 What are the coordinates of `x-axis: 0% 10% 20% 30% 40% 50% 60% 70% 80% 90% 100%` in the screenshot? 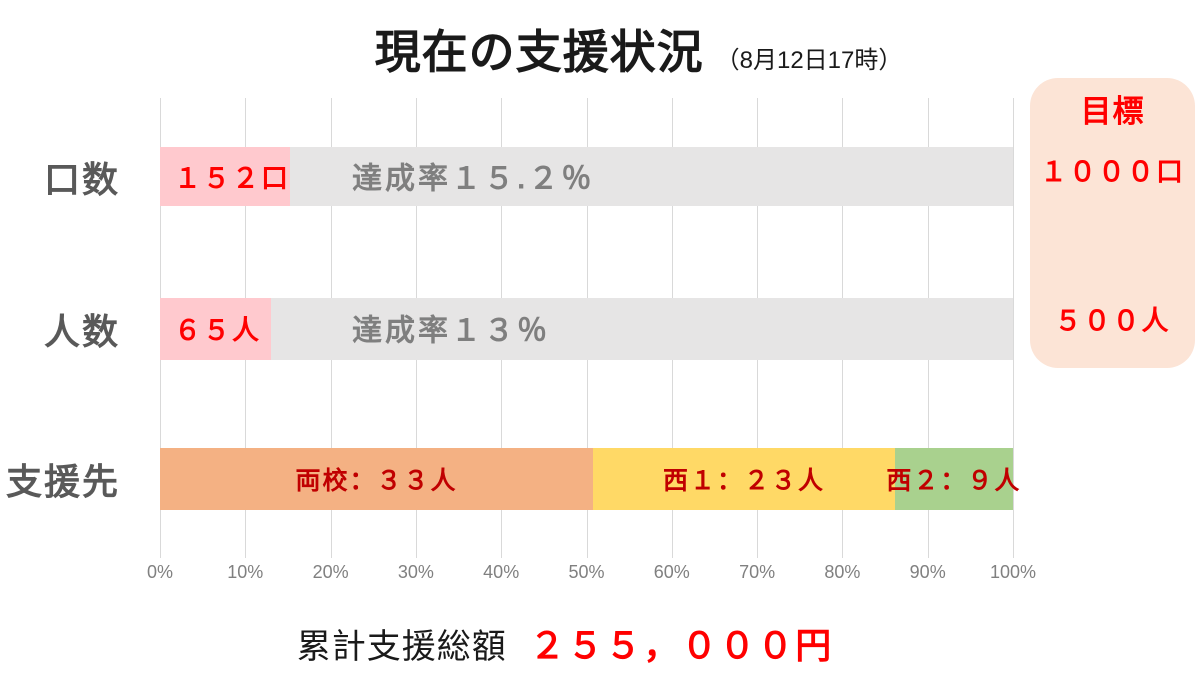 It's located at (591, 574).